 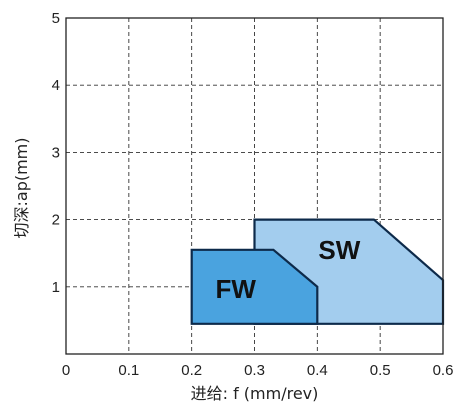 What do you see at coordinates (56, 85) in the screenshot?
I see `y-tick-label: 4` at bounding box center [56, 85].